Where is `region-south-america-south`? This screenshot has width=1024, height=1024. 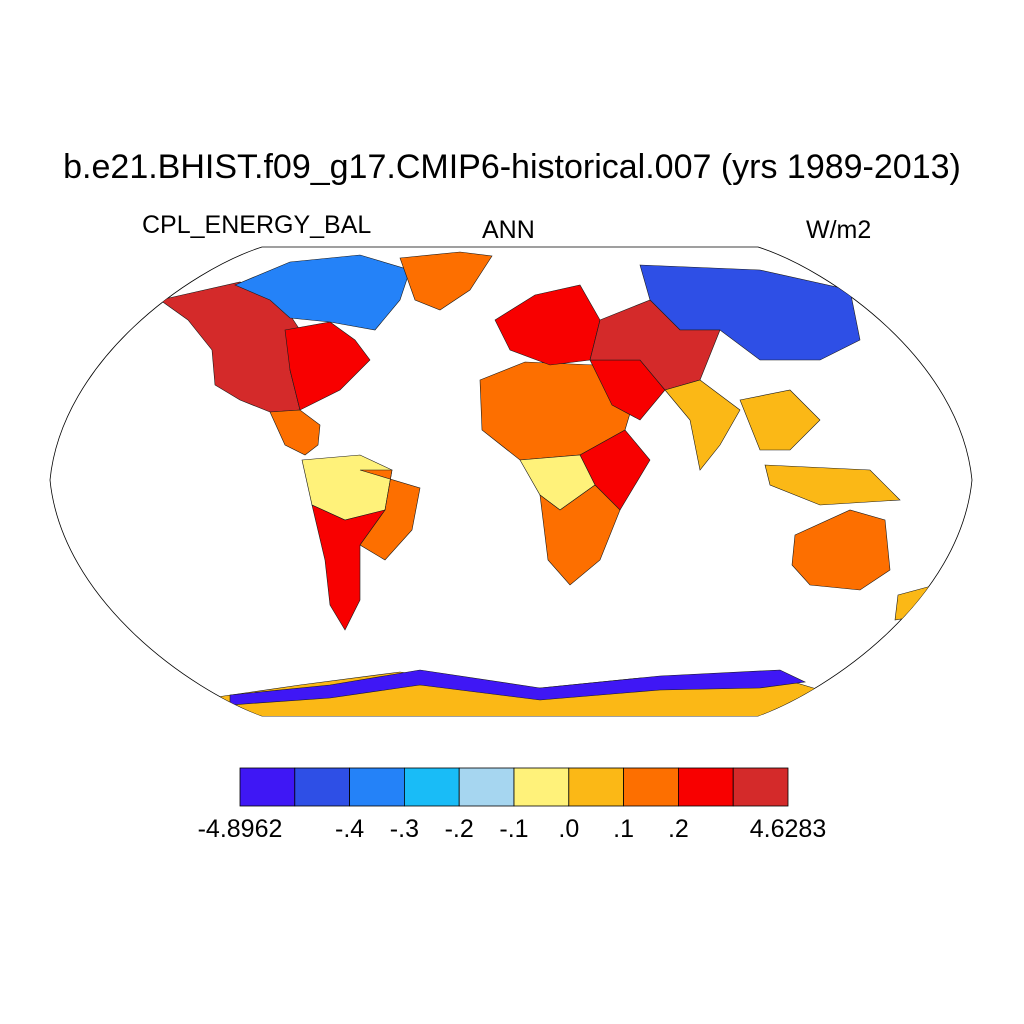
region-south-america-south is located at coordinates (348, 567).